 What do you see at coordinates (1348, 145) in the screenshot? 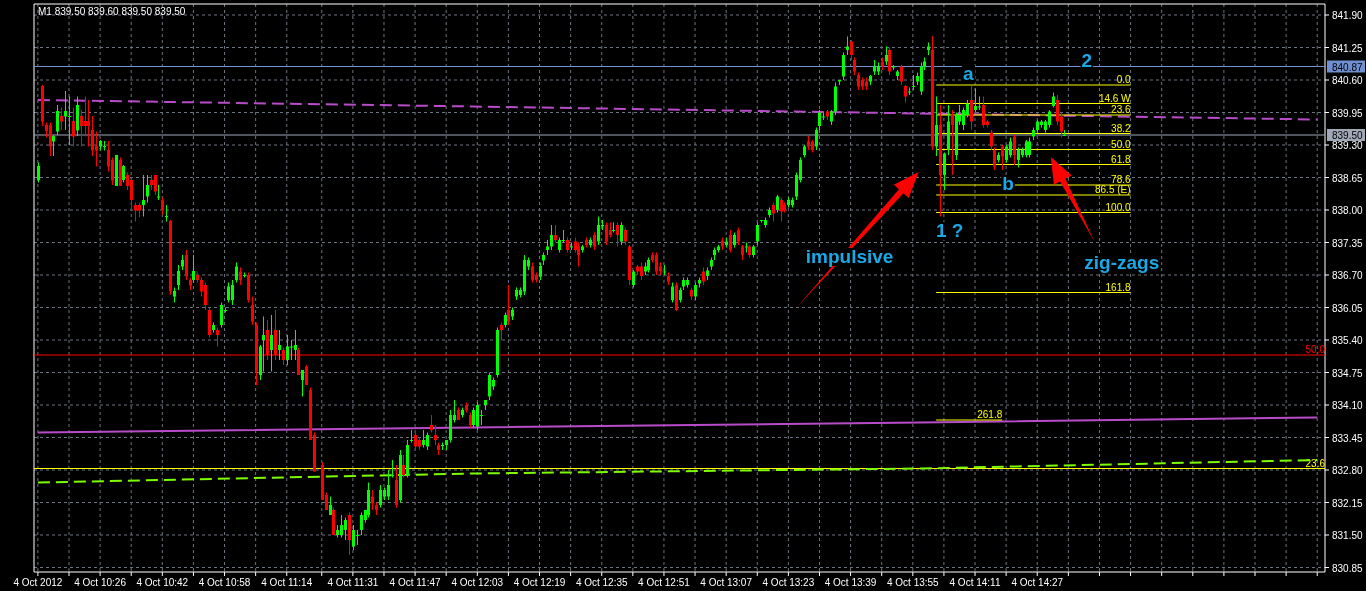
I see `y-tick-label: 839.30` at bounding box center [1348, 145].